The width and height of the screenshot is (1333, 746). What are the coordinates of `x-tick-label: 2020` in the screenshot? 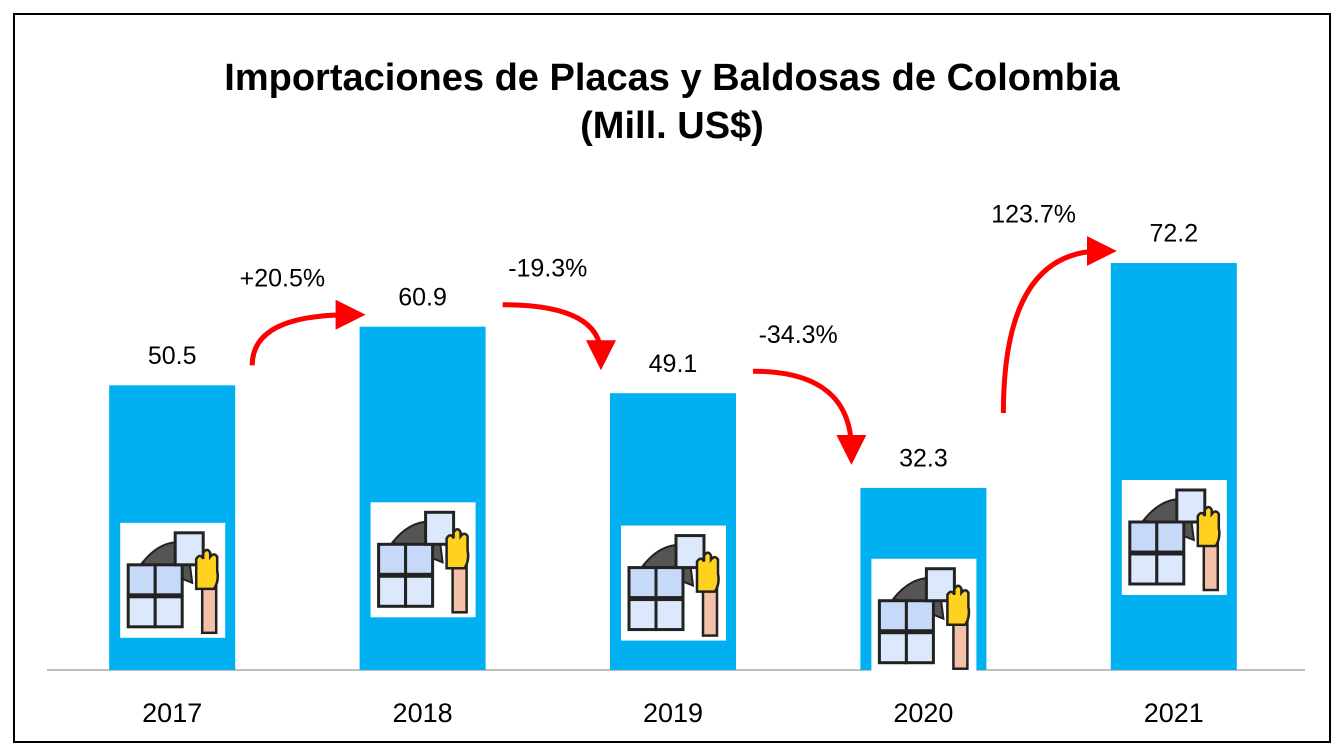 It's located at (923, 713).